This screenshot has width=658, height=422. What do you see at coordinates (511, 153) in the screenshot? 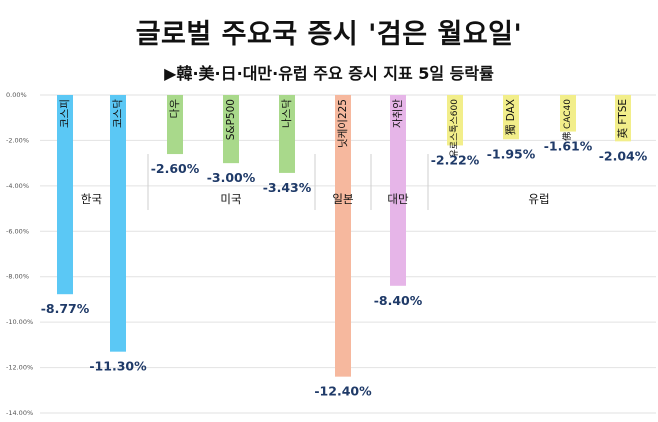
I see `bar-value-label: -1.95%` at bounding box center [511, 153].